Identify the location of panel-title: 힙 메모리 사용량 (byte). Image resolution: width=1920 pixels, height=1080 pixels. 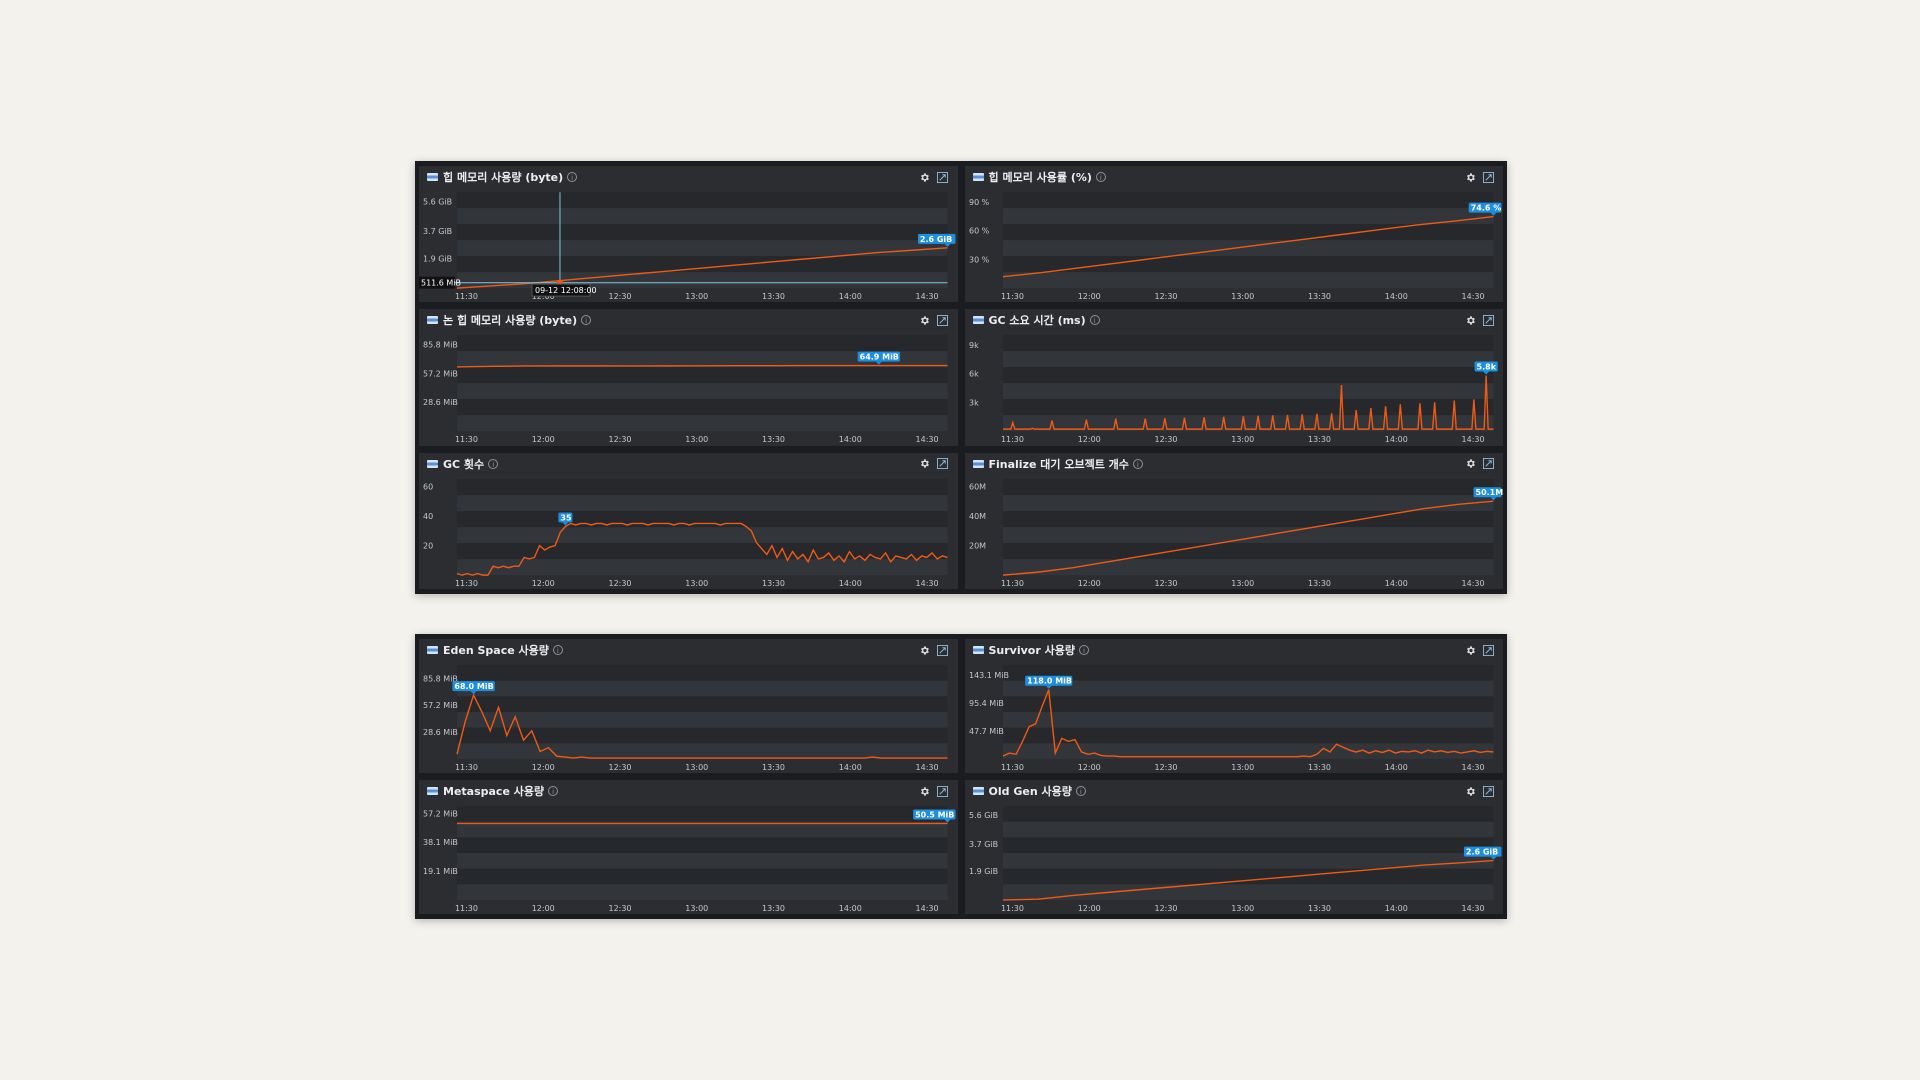
(503, 177).